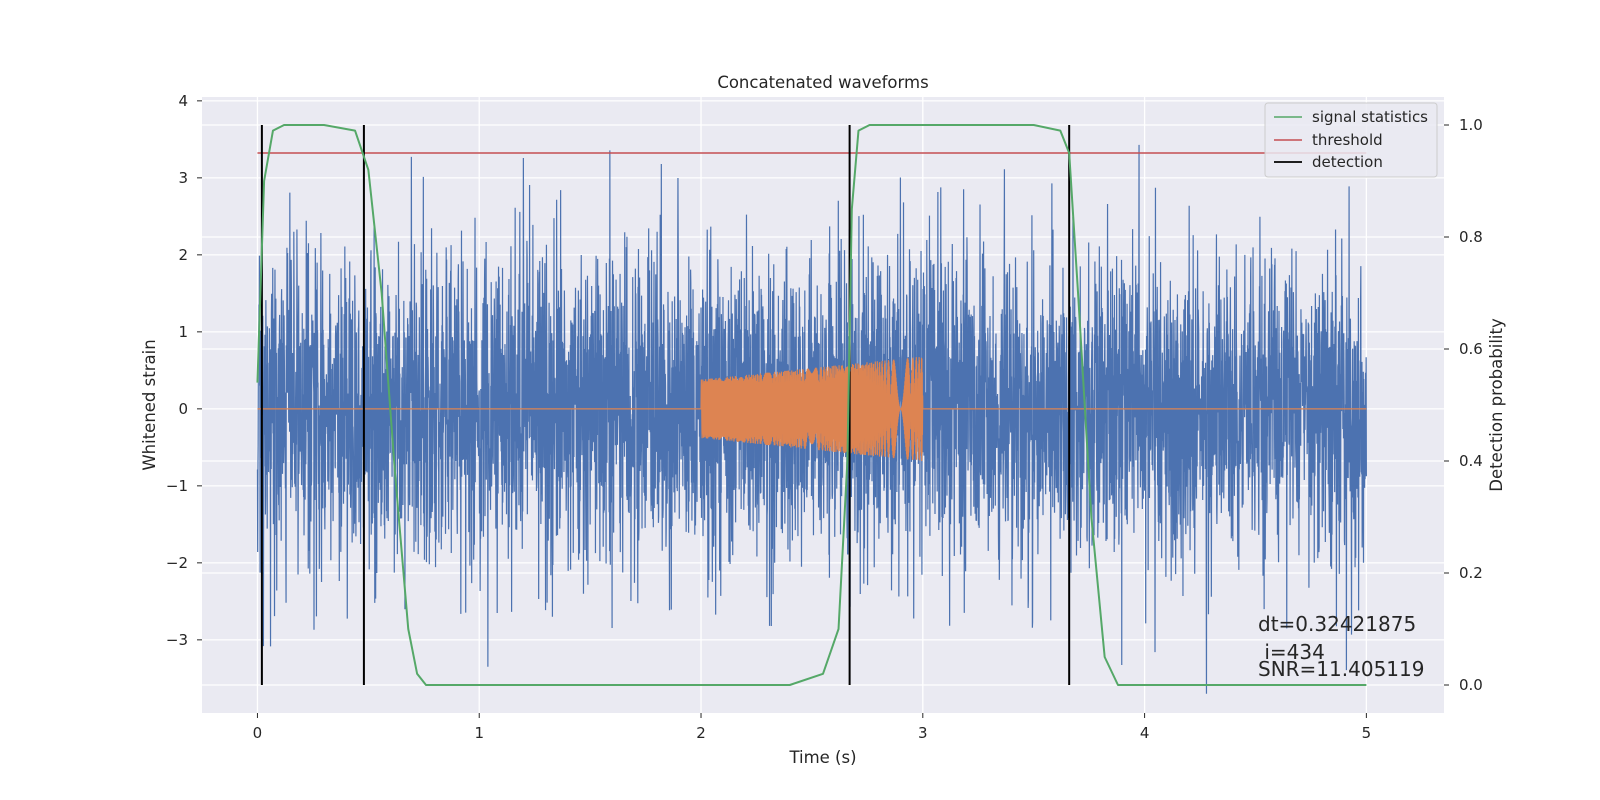 This screenshot has height=800, width=1600. Describe the element at coordinates (822, 82) in the screenshot. I see `chart-title: Concatenated waveforms` at that location.